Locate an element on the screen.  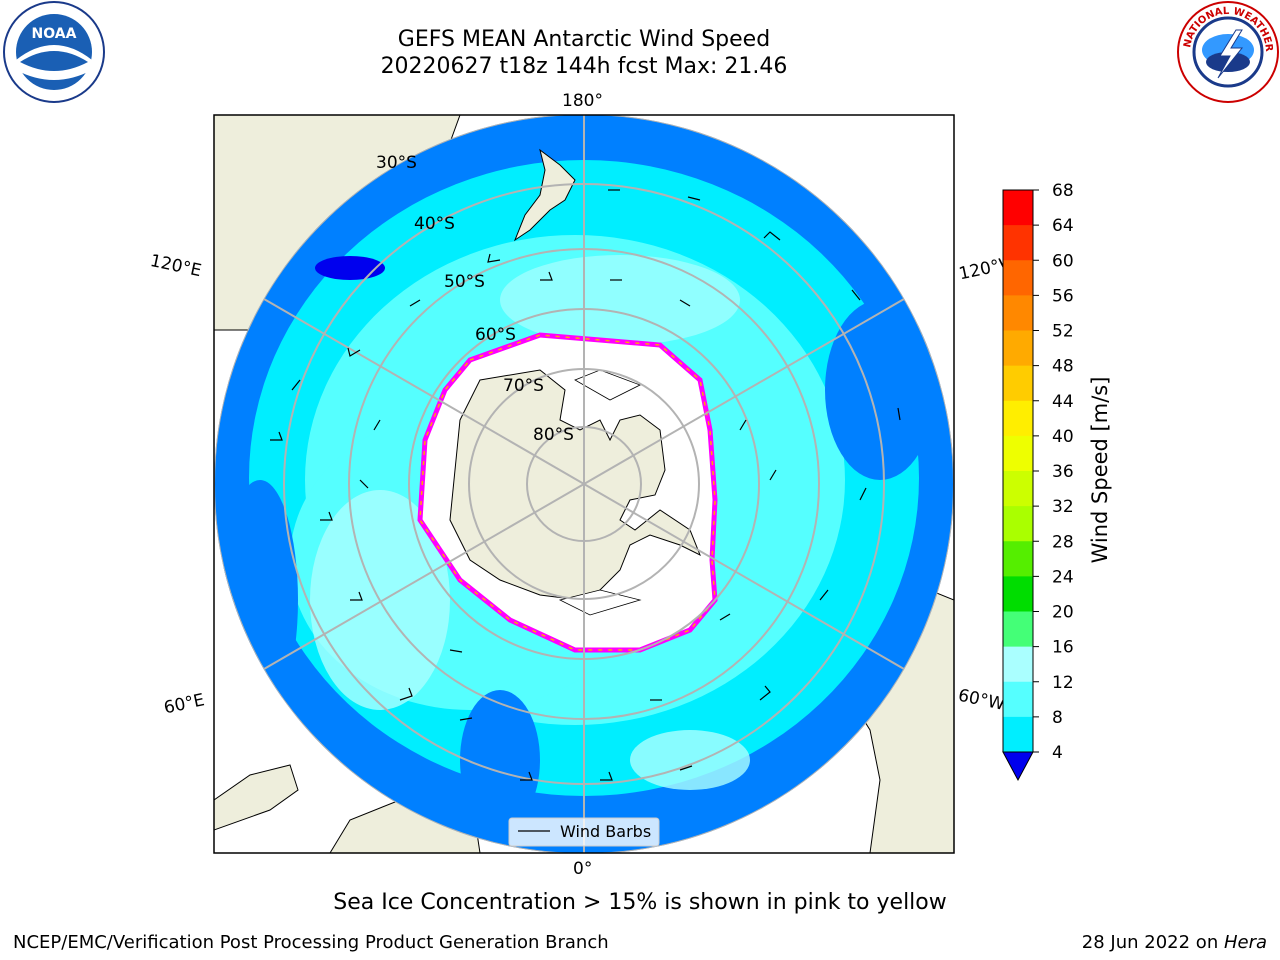
lat-label-30s: 30°S is located at coordinates (396, 163).